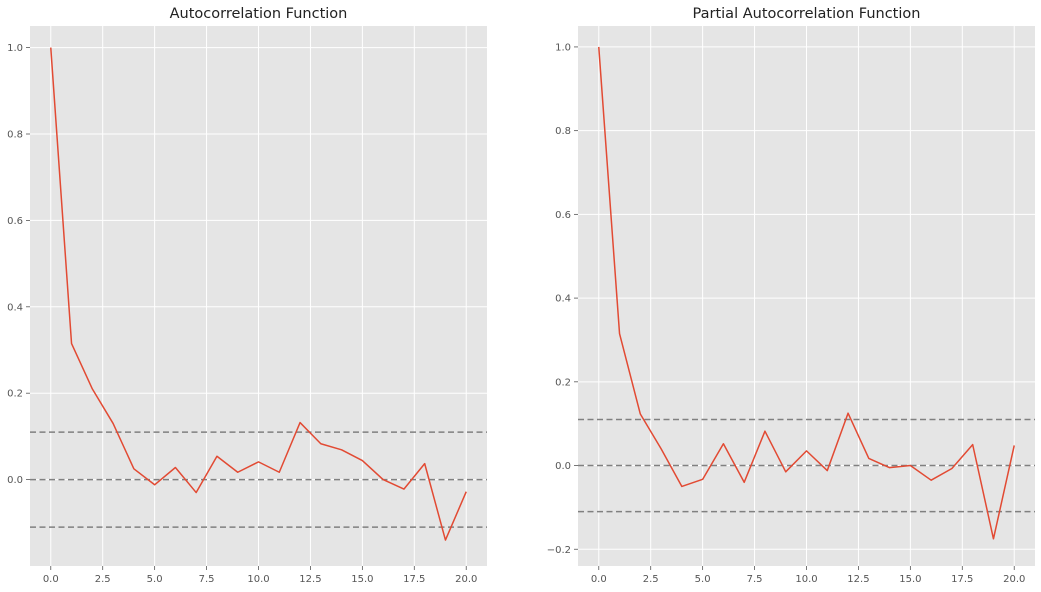 The height and width of the screenshot is (592, 1041). I want to click on acf-x-tick-label-8: 20.0, so click(466, 579).